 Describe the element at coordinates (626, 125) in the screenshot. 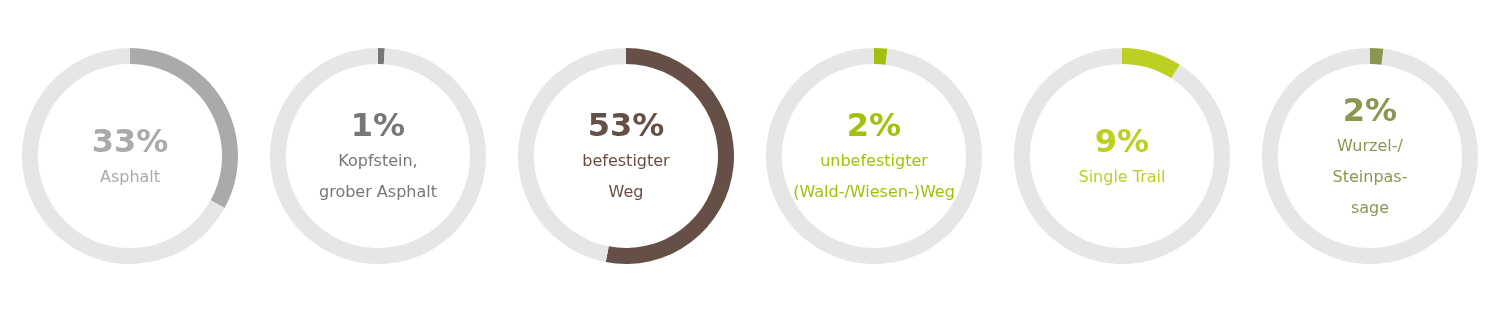

I see `data-label: 53%` at that location.